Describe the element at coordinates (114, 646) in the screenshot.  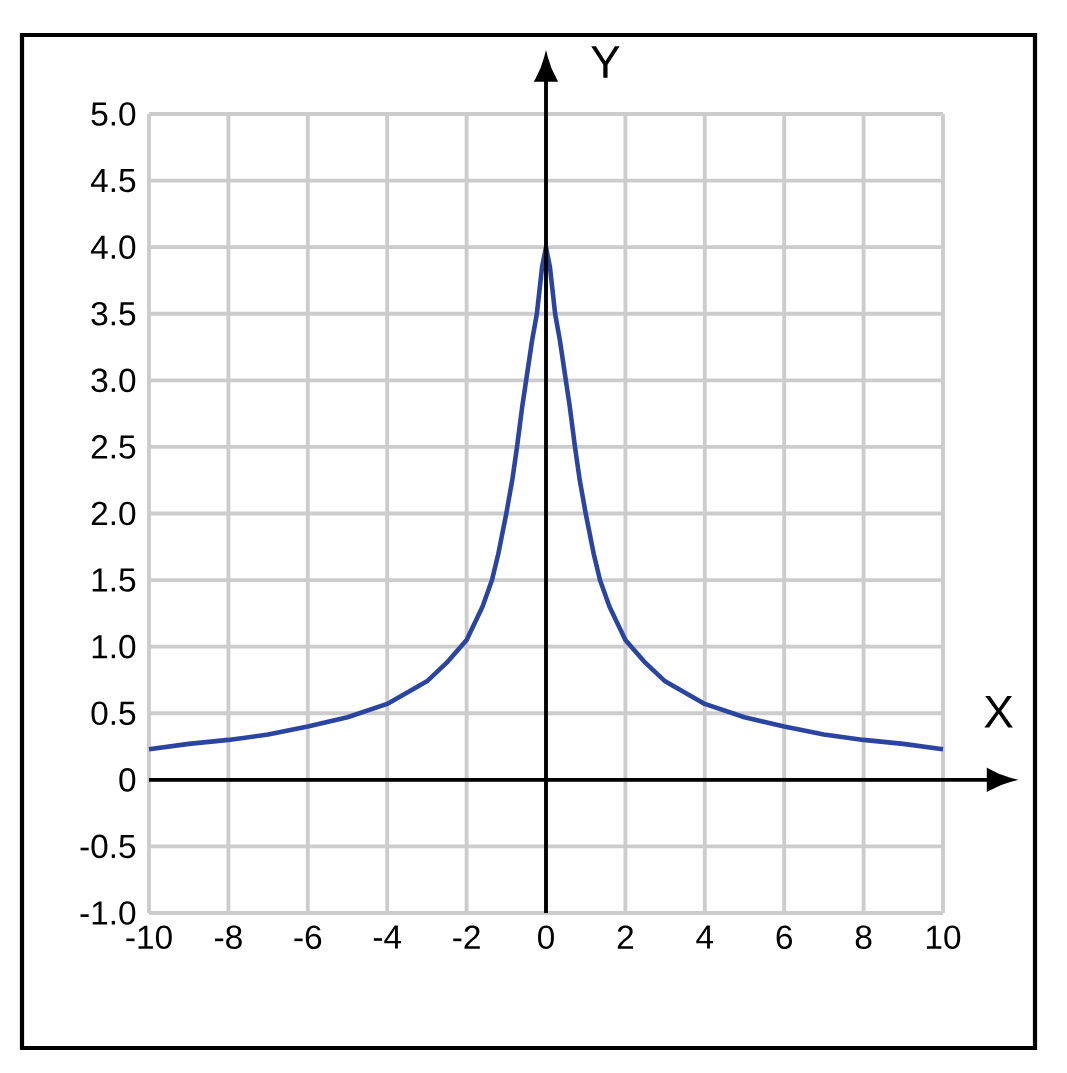
I see `y-tick-label: 1.0` at that location.